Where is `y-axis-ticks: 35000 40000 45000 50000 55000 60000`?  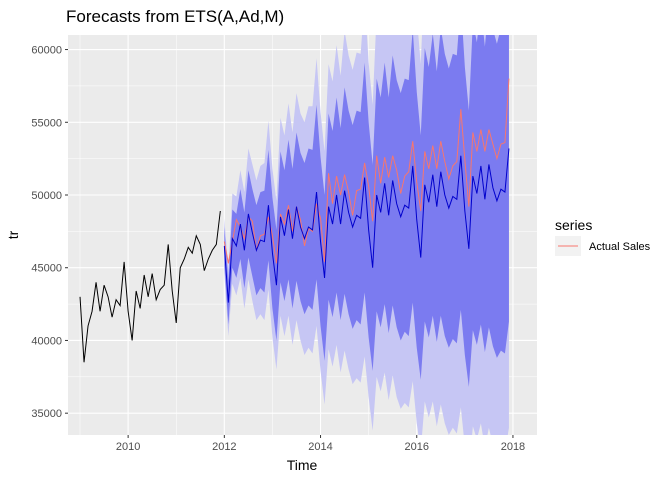
y-axis-ticks: 35000 40000 45000 50000 55000 60000 is located at coordinates (49, 232).